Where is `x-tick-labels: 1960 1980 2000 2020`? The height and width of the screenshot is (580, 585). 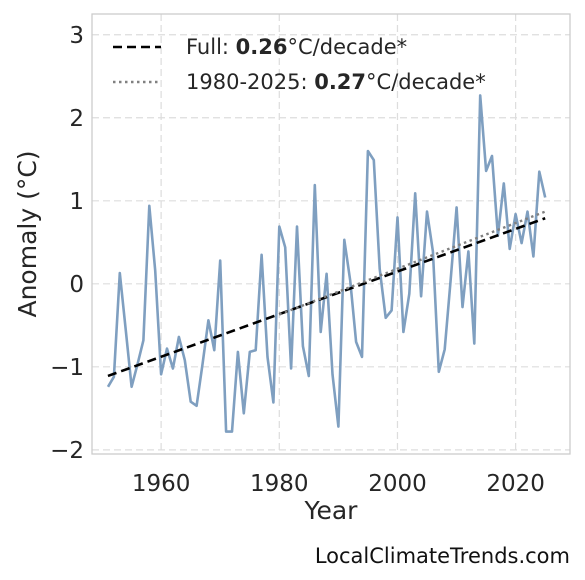 x-tick-labels: 1960 1980 2000 2020 is located at coordinates (338, 484).